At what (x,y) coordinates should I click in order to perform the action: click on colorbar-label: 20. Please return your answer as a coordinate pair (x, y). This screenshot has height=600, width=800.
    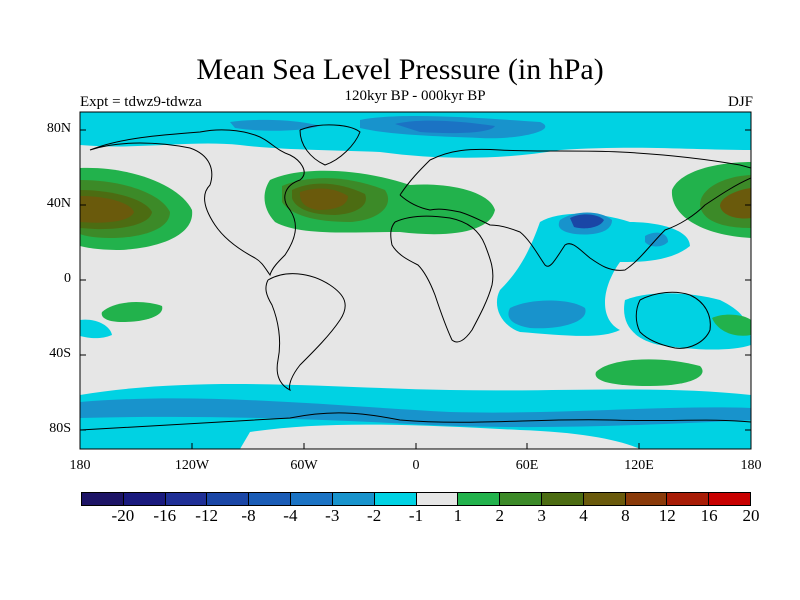
    Looking at the image, I should click on (751, 515).